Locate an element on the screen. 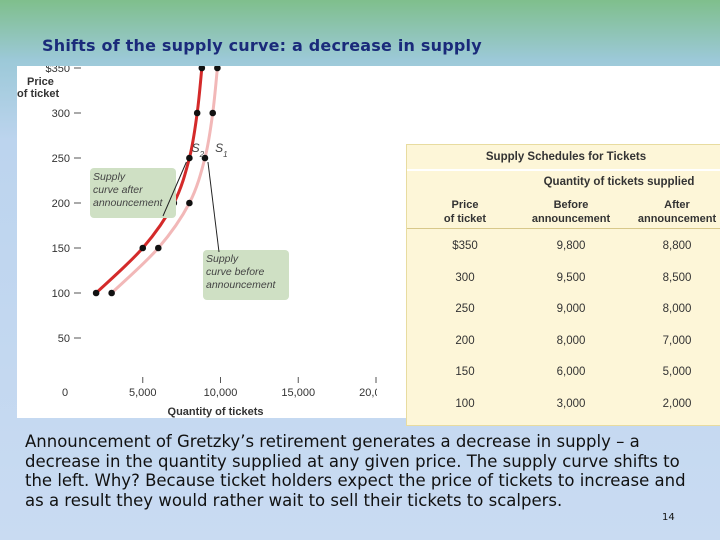 Image resolution: width=720 pixels, height=540 pixels. y-tick-label: $350 is located at coordinates (58, 70).